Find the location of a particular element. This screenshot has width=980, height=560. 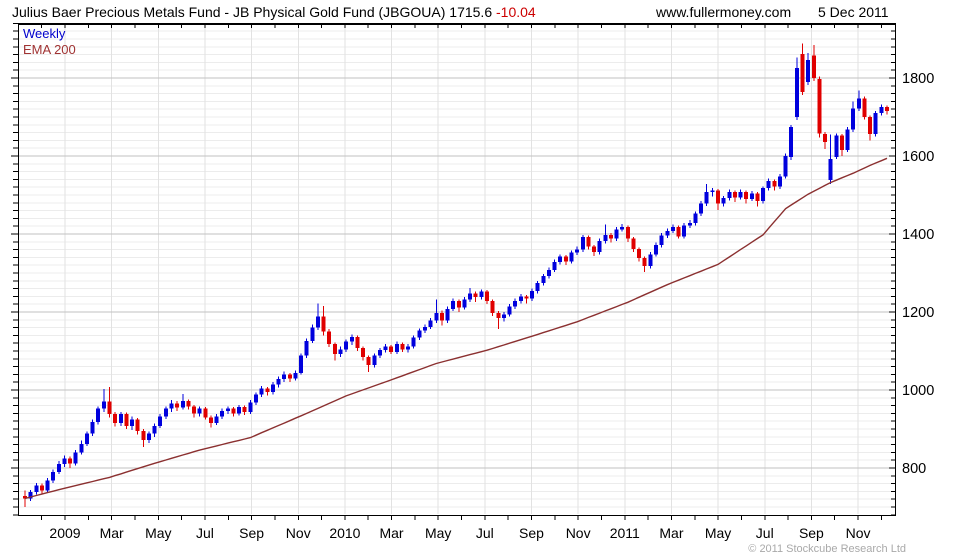

x-axis-tick-label: Mar is located at coordinates (112, 533).